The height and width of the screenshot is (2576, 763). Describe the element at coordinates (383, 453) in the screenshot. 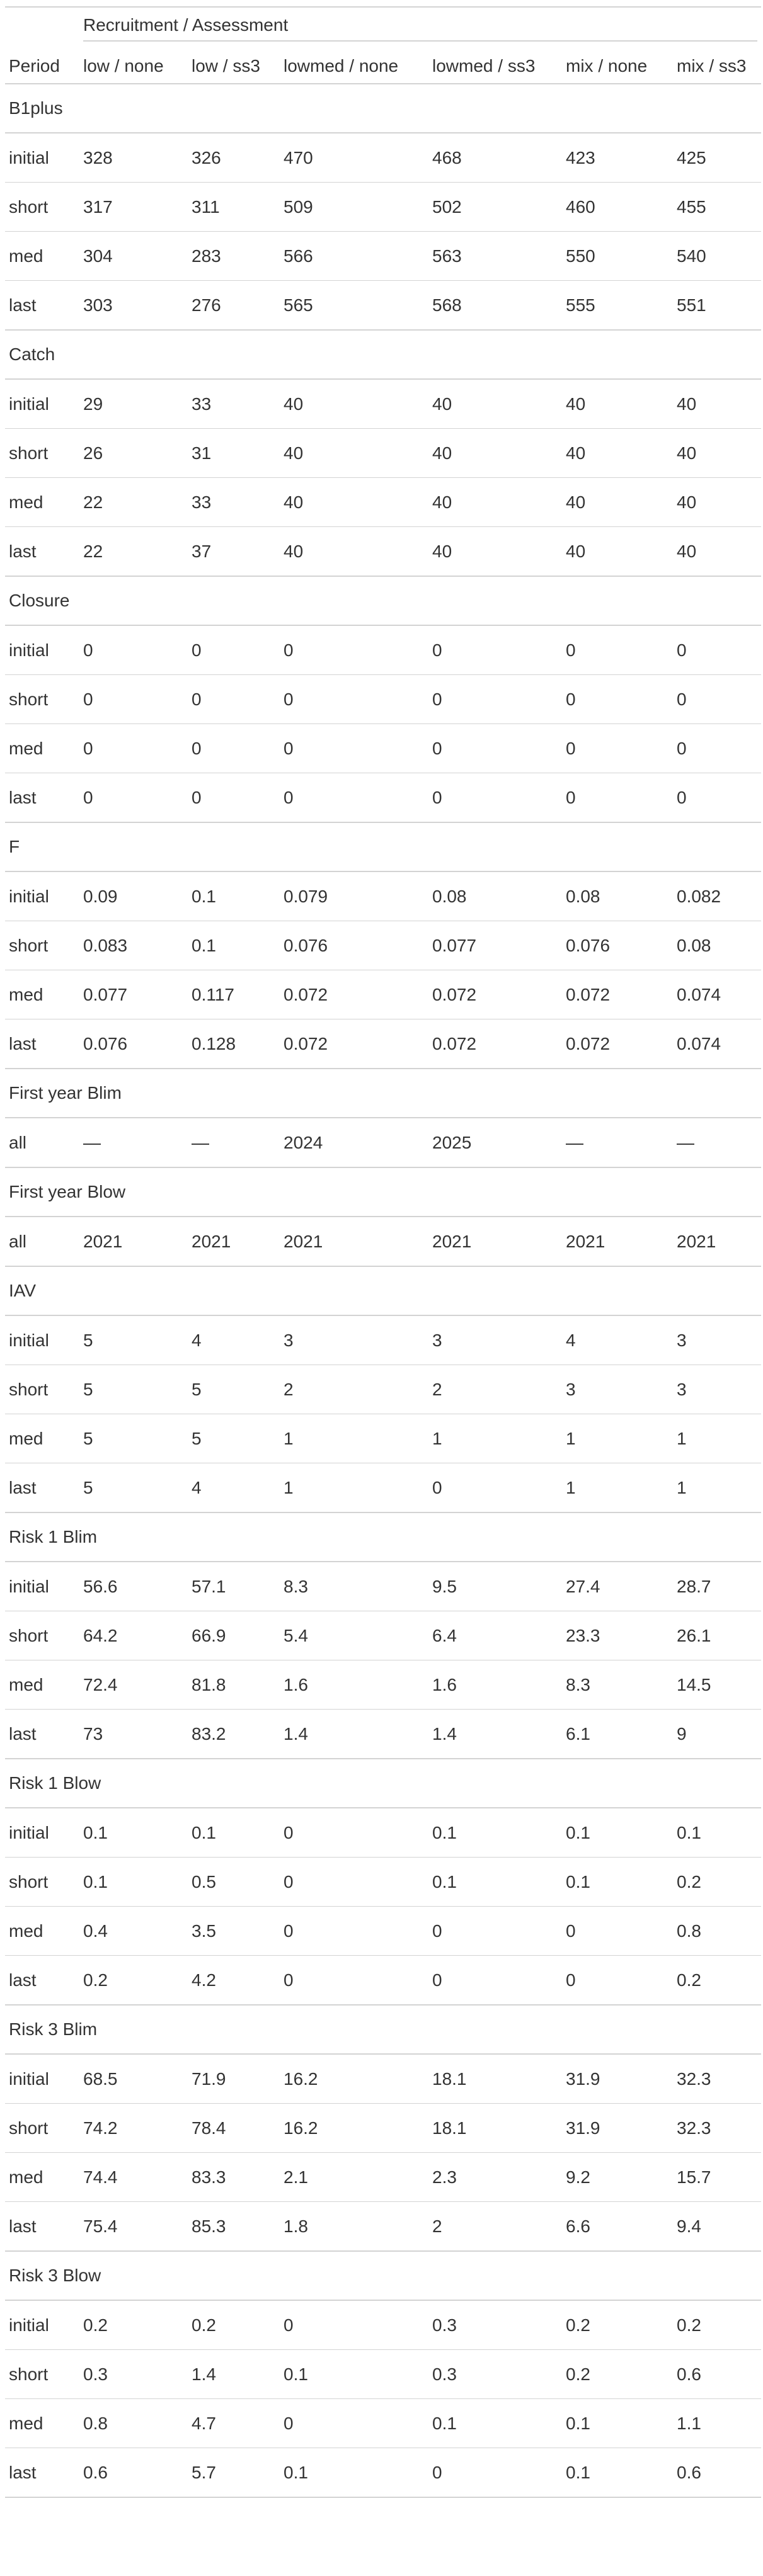

I see `table-row: short 26 31 40 40 40 40` at that location.